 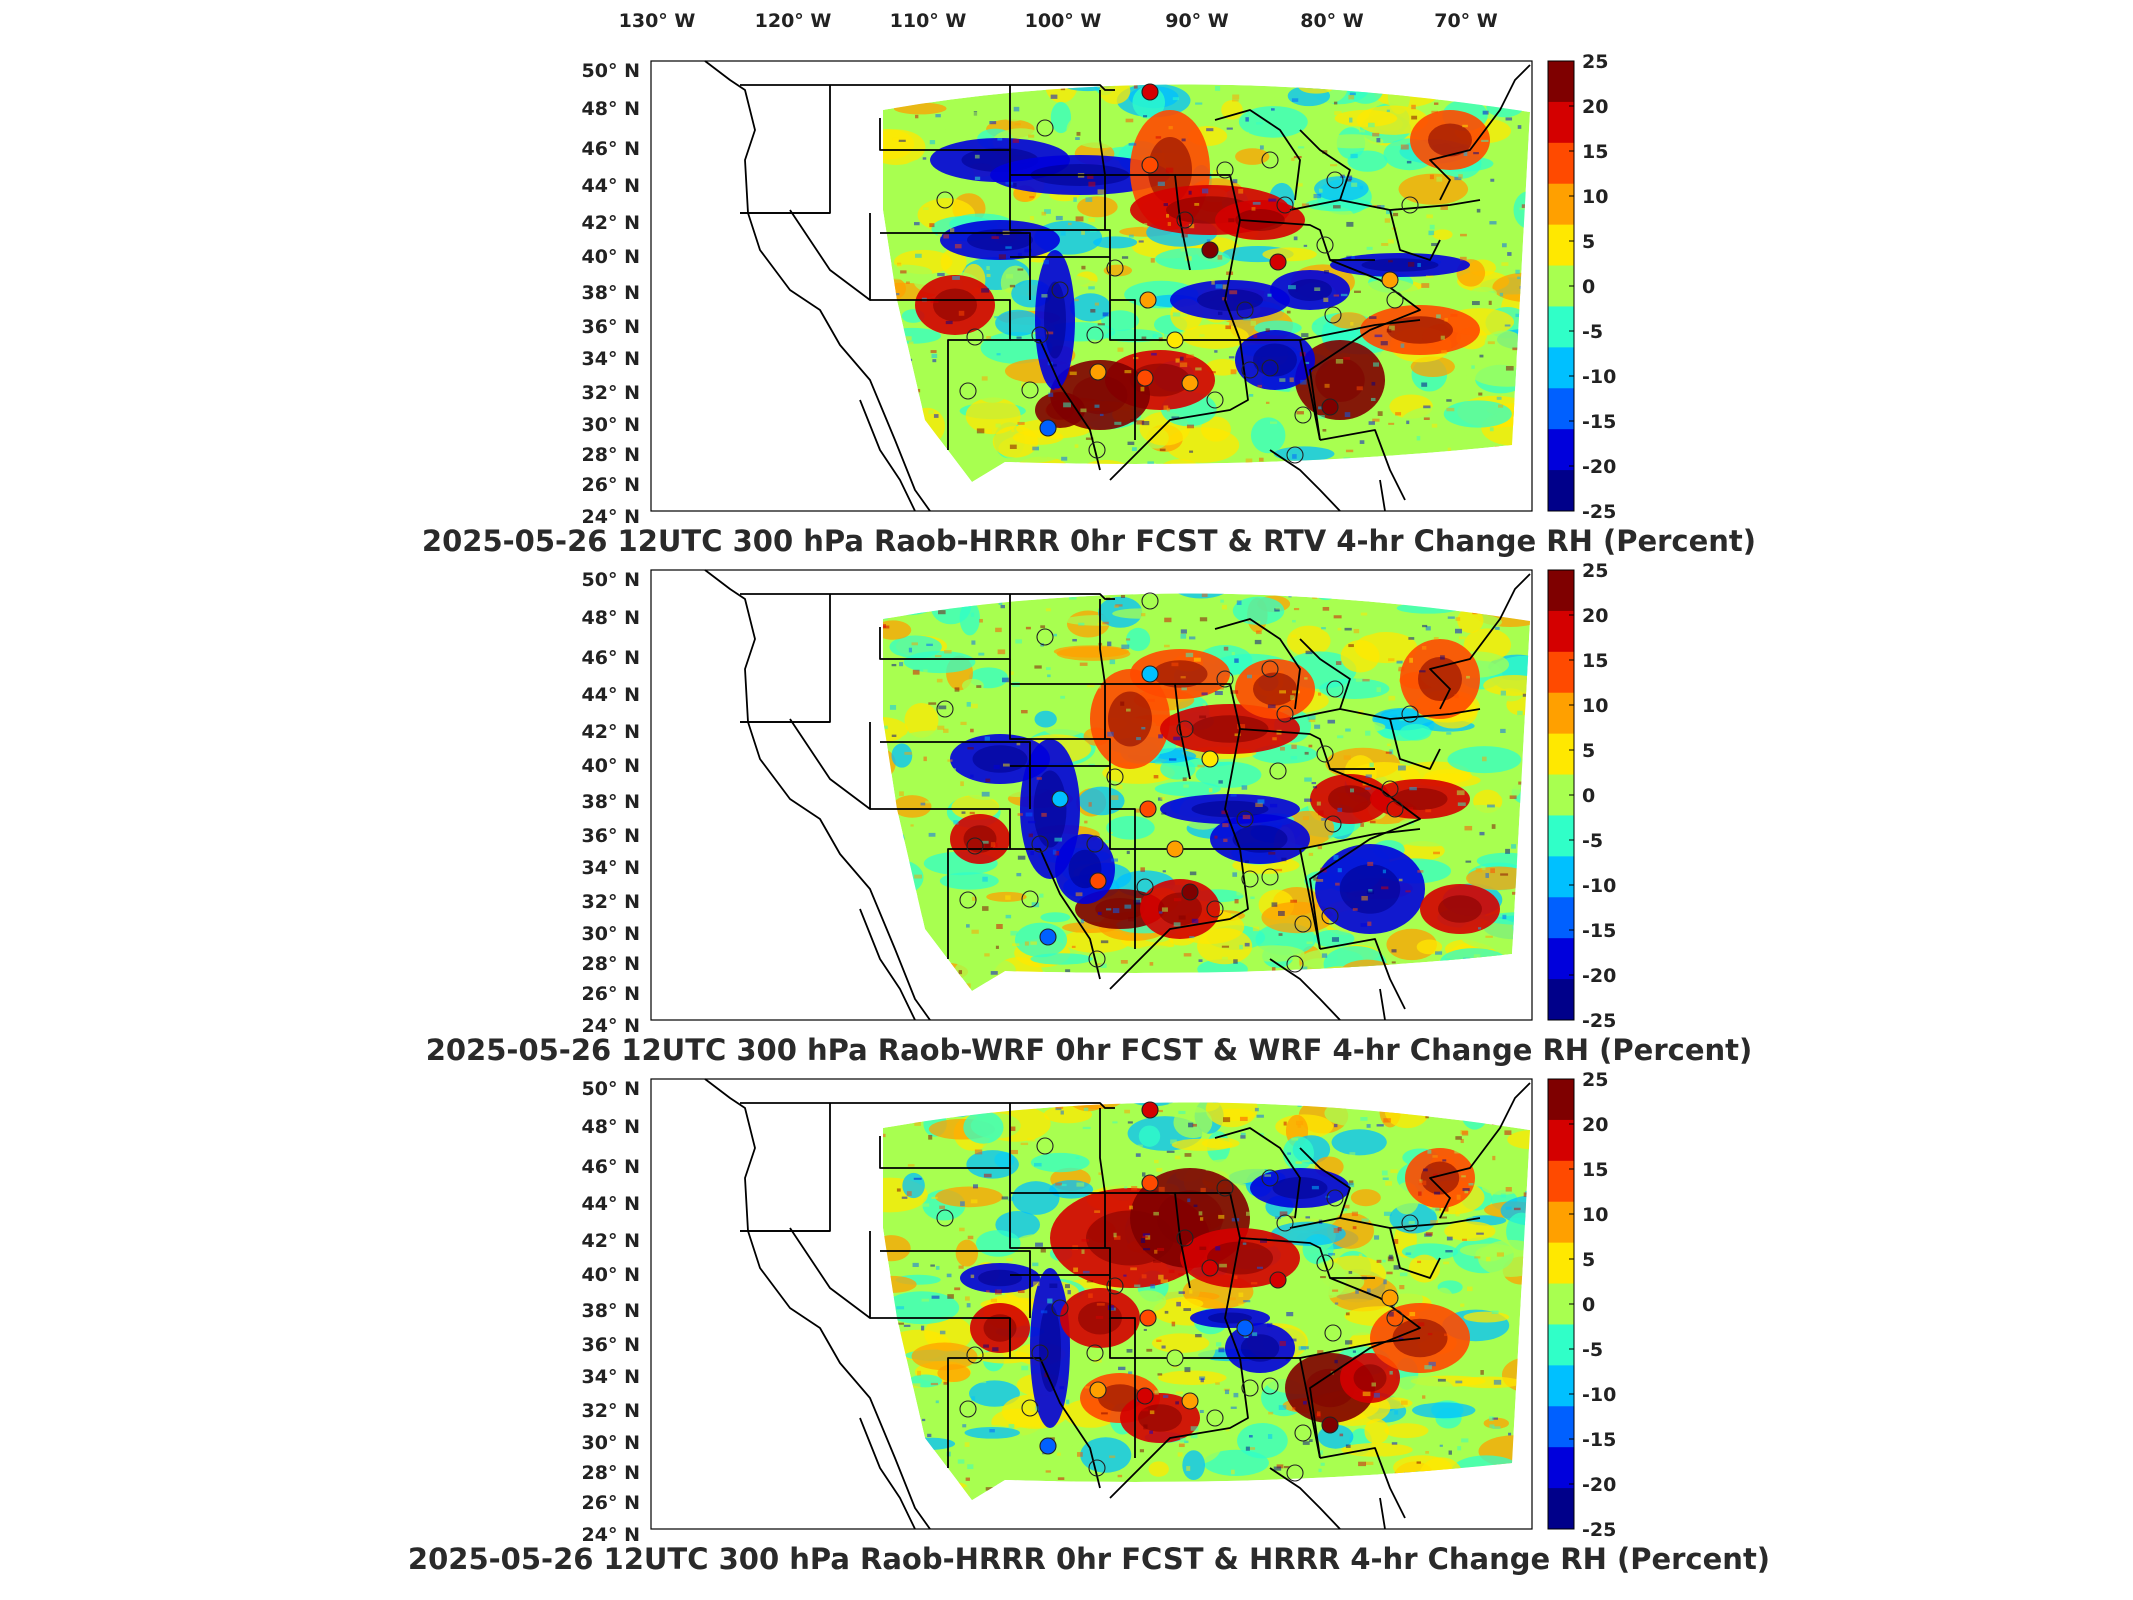 I want to click on lat-label: 50° N, so click(x=611, y=1089).